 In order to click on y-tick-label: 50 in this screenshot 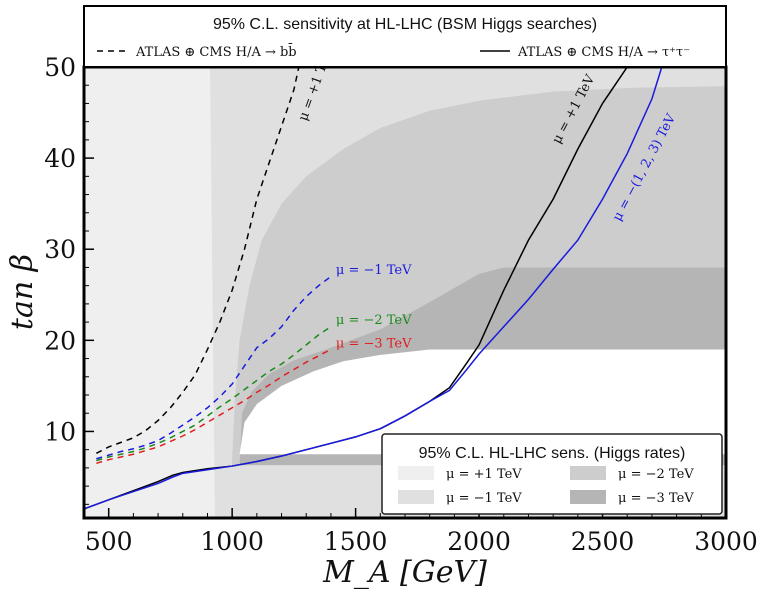, I will do `click(60, 67)`.